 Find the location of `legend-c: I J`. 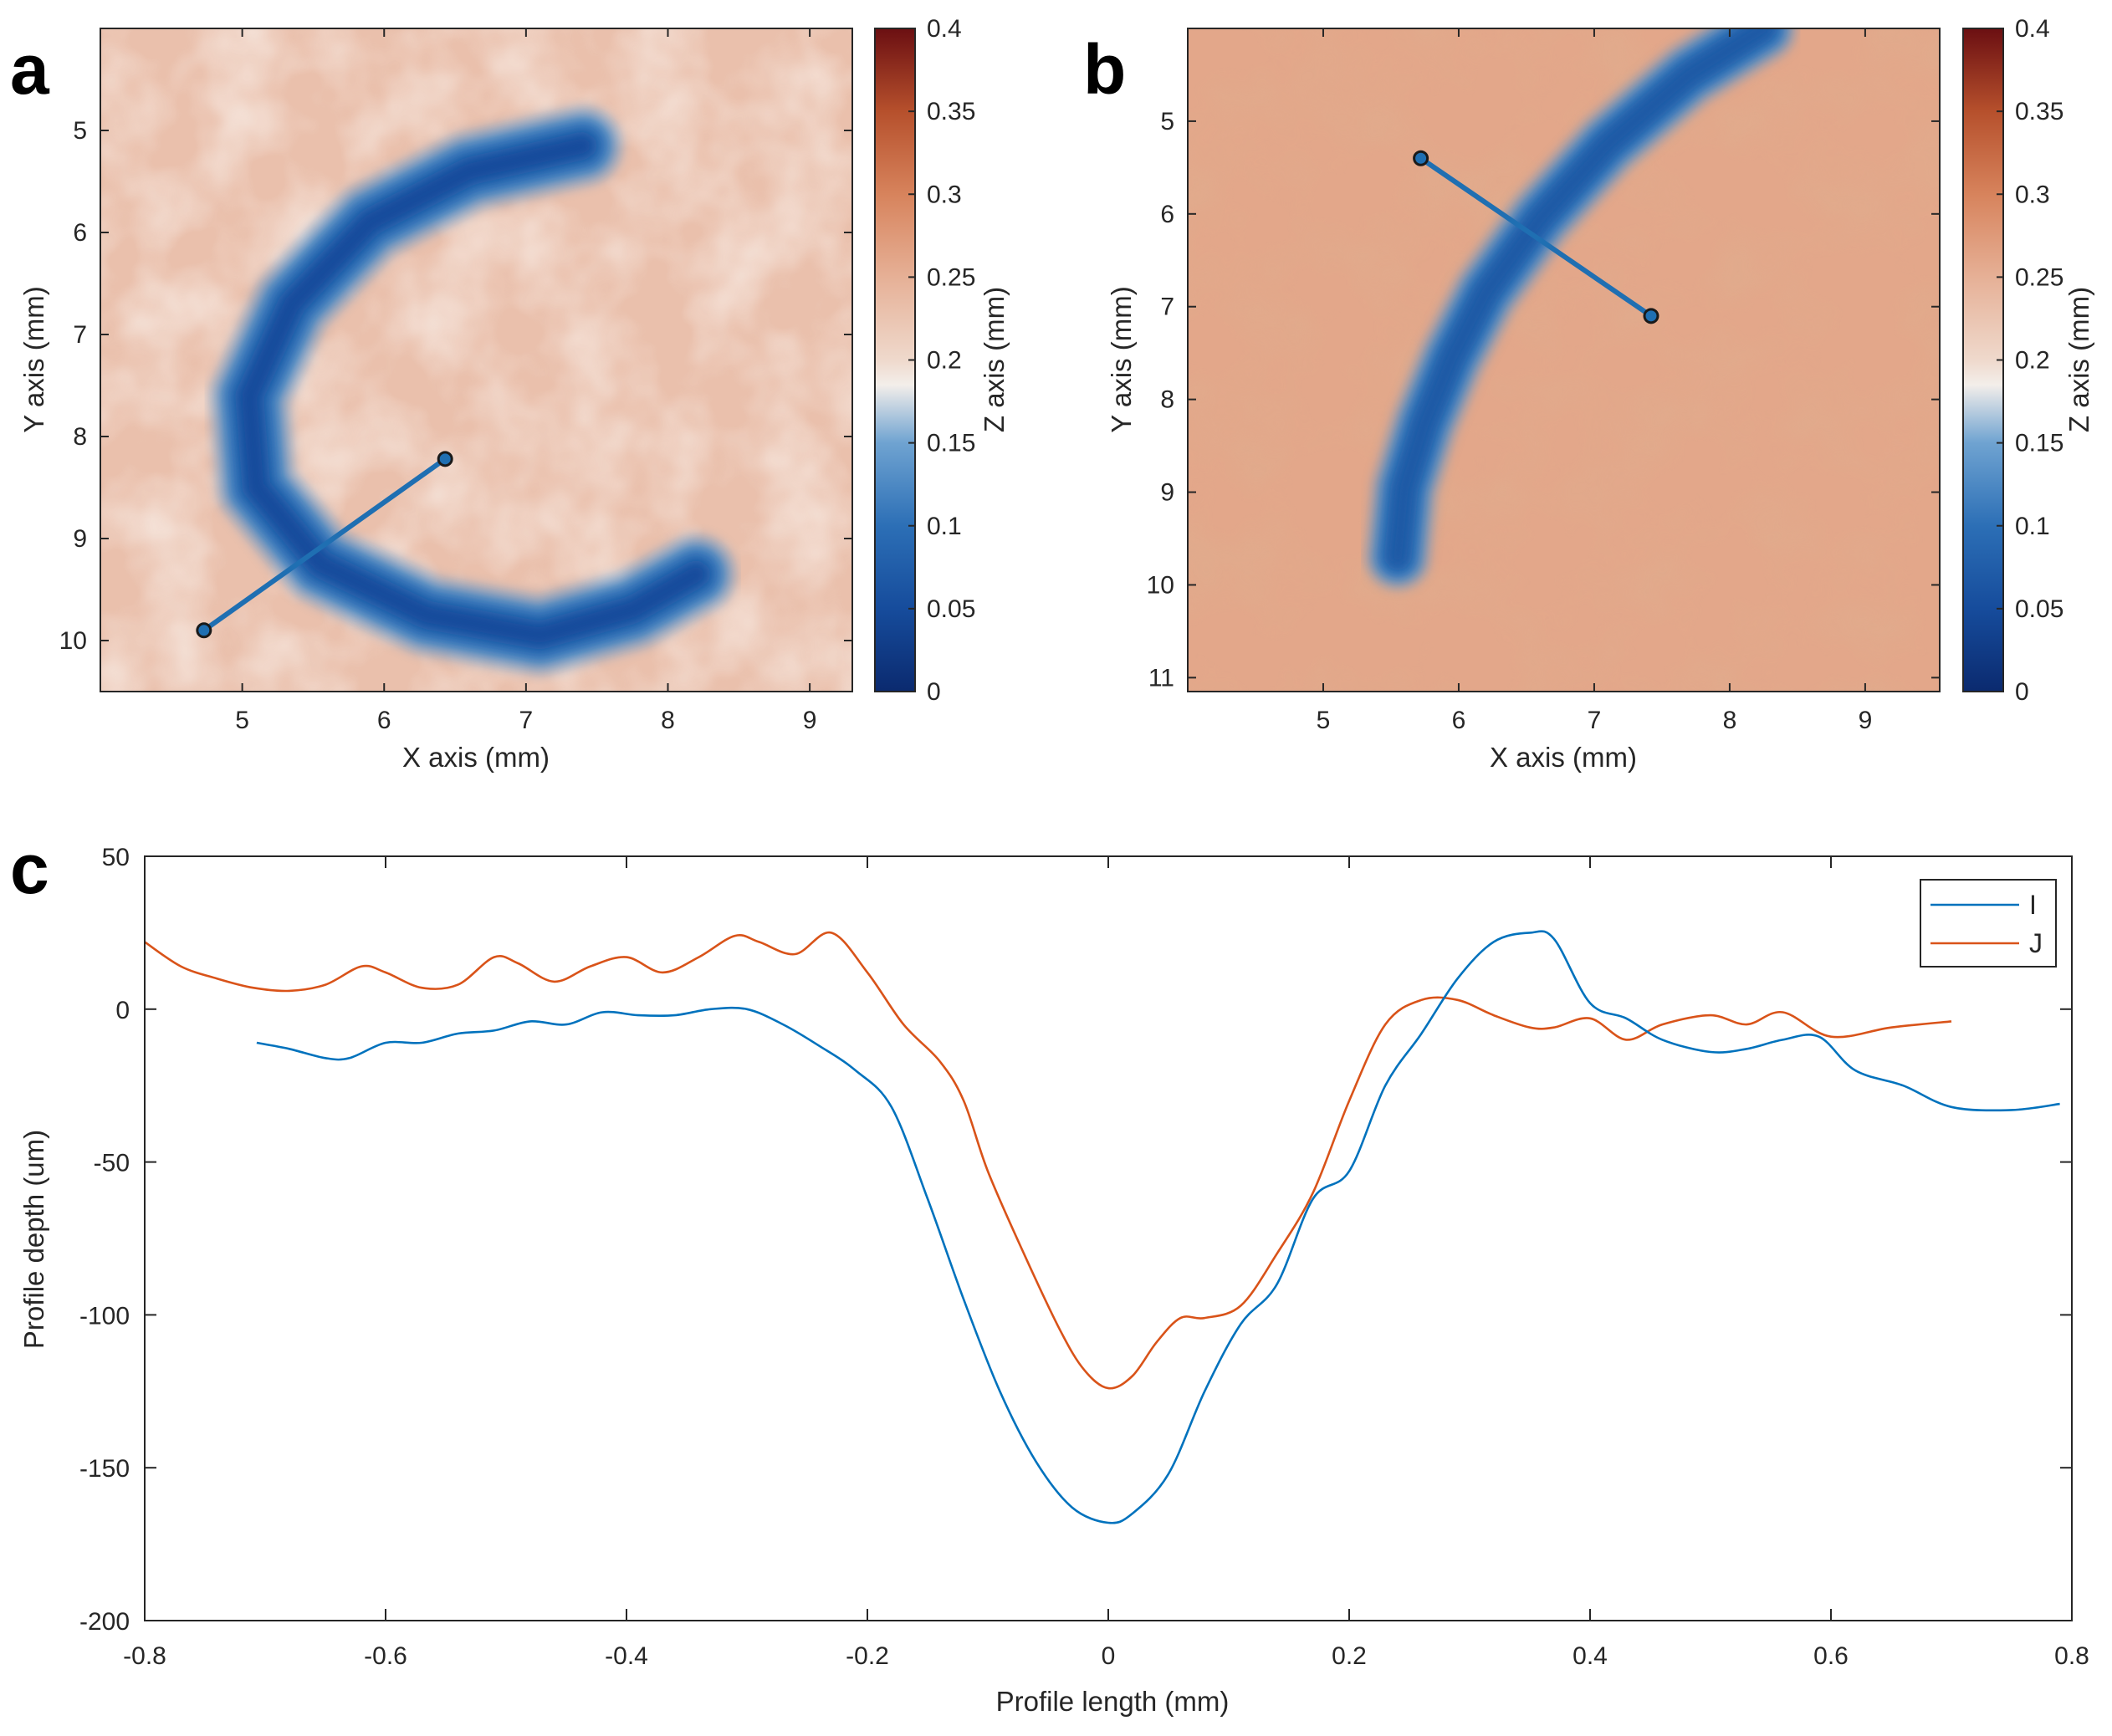

legend-c: I J is located at coordinates (1988, 923).